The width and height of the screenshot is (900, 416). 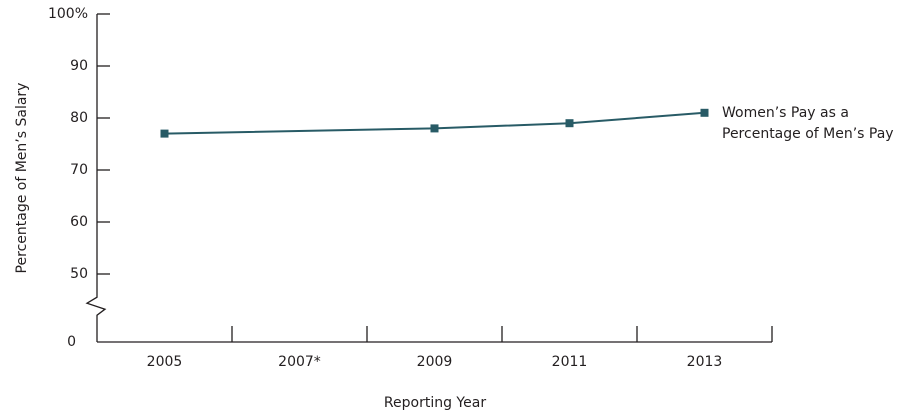 What do you see at coordinates (79, 66) in the screenshot?
I see `y-tick-label: 90` at bounding box center [79, 66].